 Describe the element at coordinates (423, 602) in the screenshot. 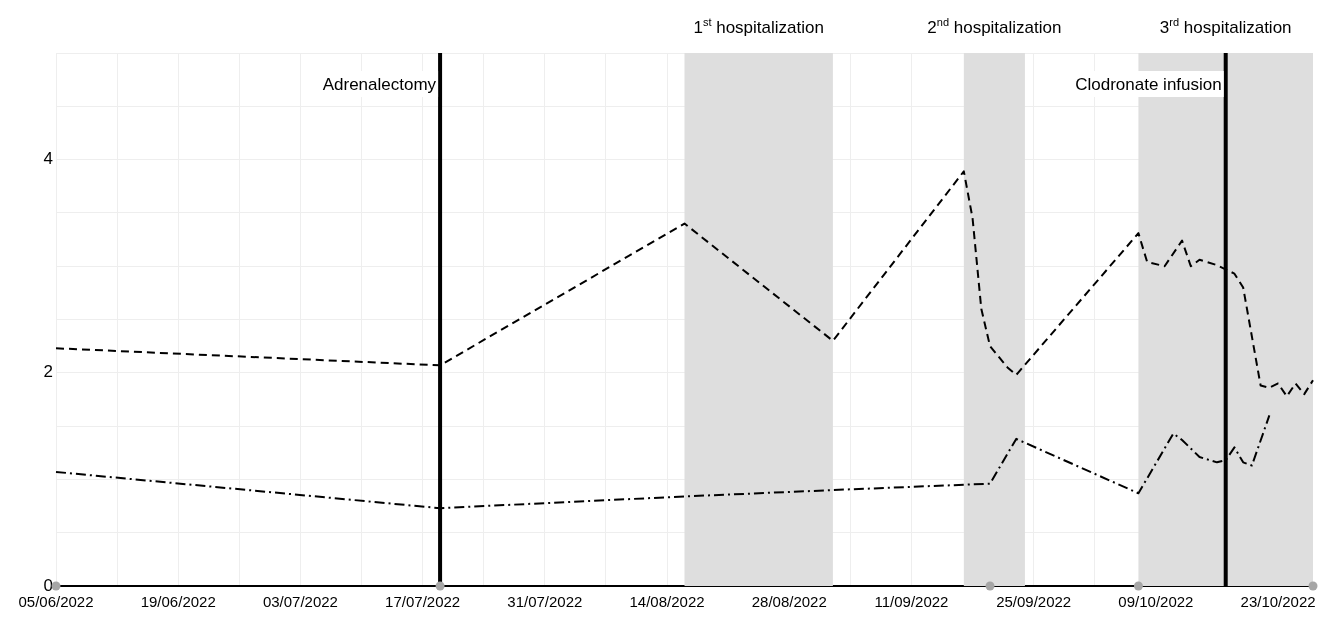

I see `x-tick-label: 17/07/2022` at that location.